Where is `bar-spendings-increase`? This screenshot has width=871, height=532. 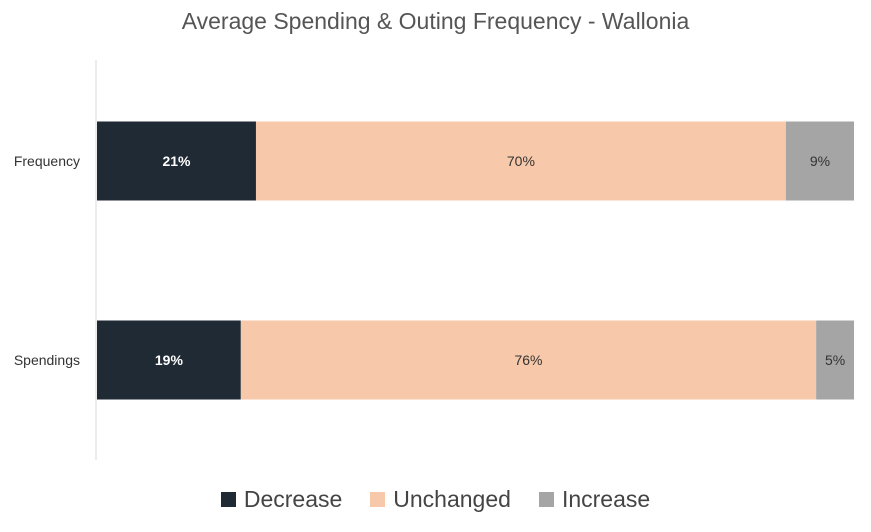
bar-spendings-increase is located at coordinates (835, 360).